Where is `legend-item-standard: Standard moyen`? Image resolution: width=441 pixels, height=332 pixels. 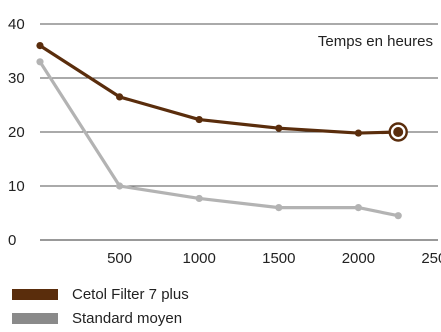 legend-item-standard: Standard moyen is located at coordinates (100, 318).